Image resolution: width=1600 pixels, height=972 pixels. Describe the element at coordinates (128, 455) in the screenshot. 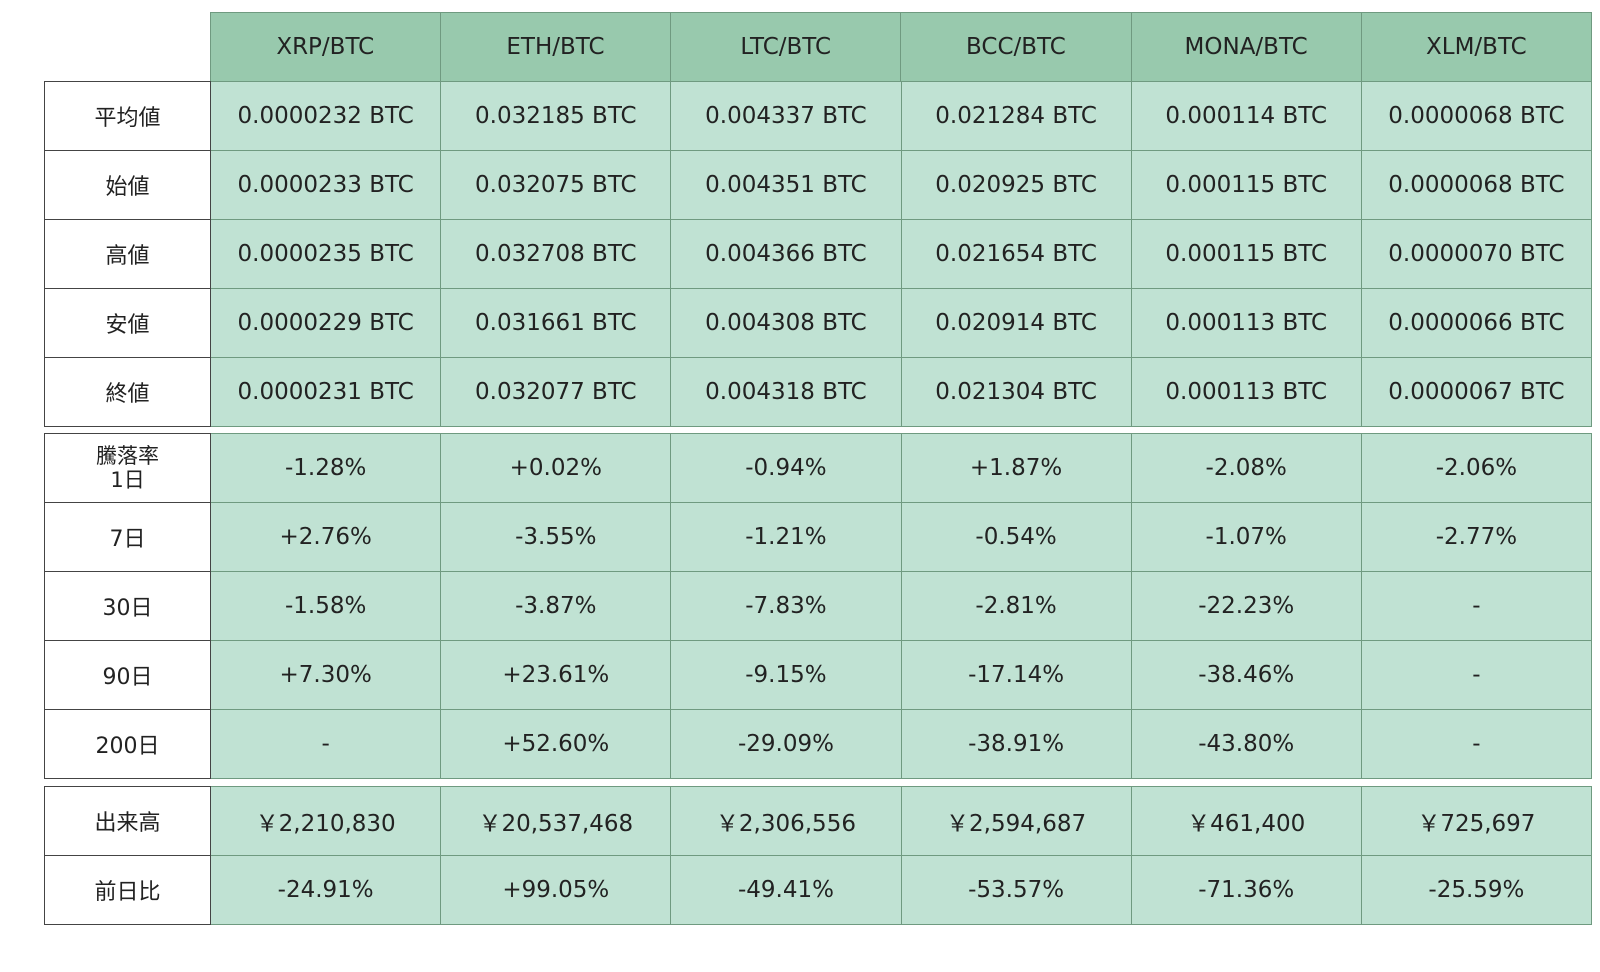

I see `change-rate-title: 騰落率` at that location.